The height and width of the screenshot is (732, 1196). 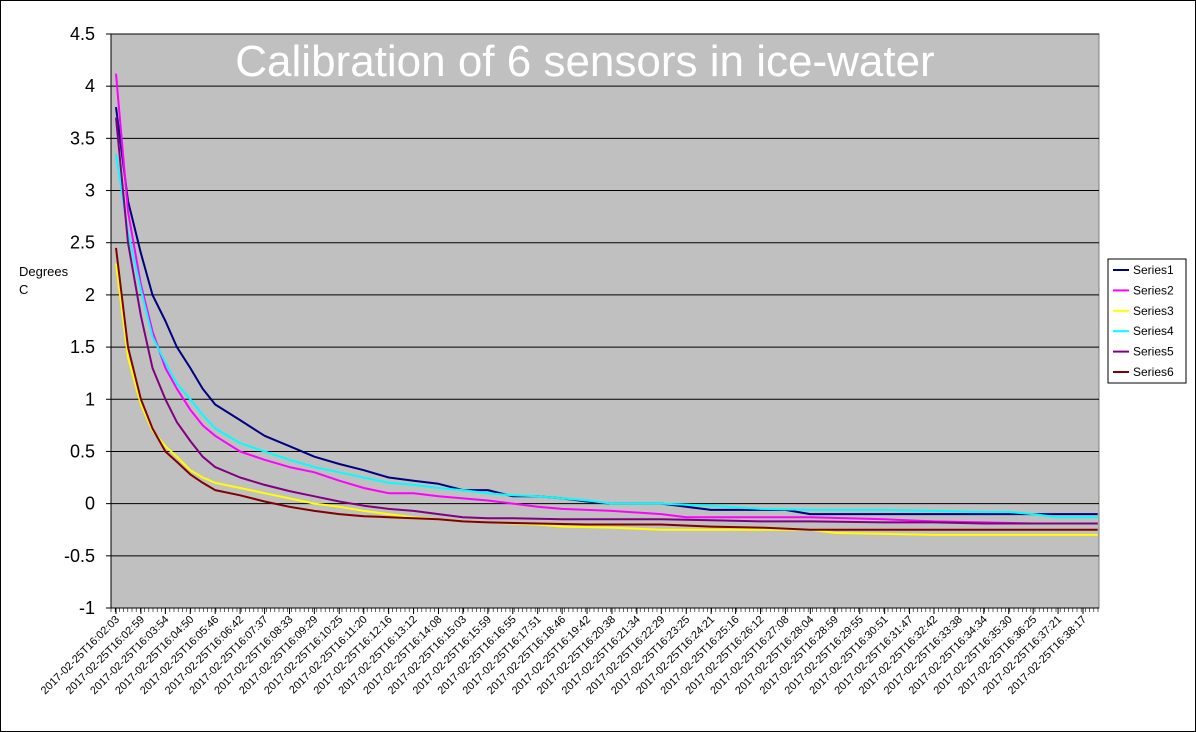 I want to click on legend-entry: Series1, so click(x=1153, y=270).